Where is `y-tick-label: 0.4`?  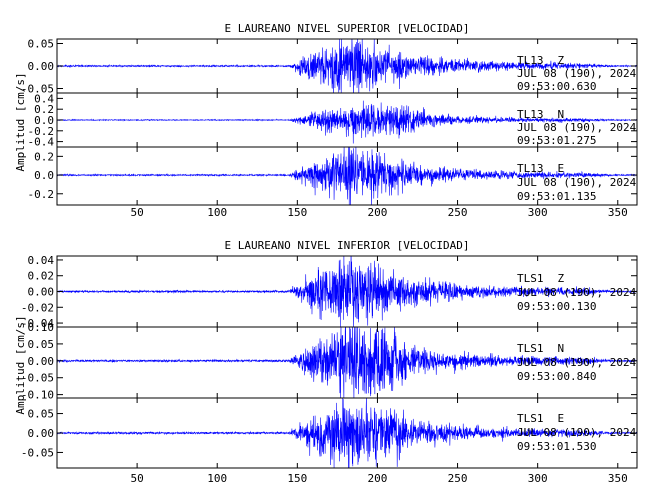 y-tick-label: 0.4 is located at coordinates (44, 98).